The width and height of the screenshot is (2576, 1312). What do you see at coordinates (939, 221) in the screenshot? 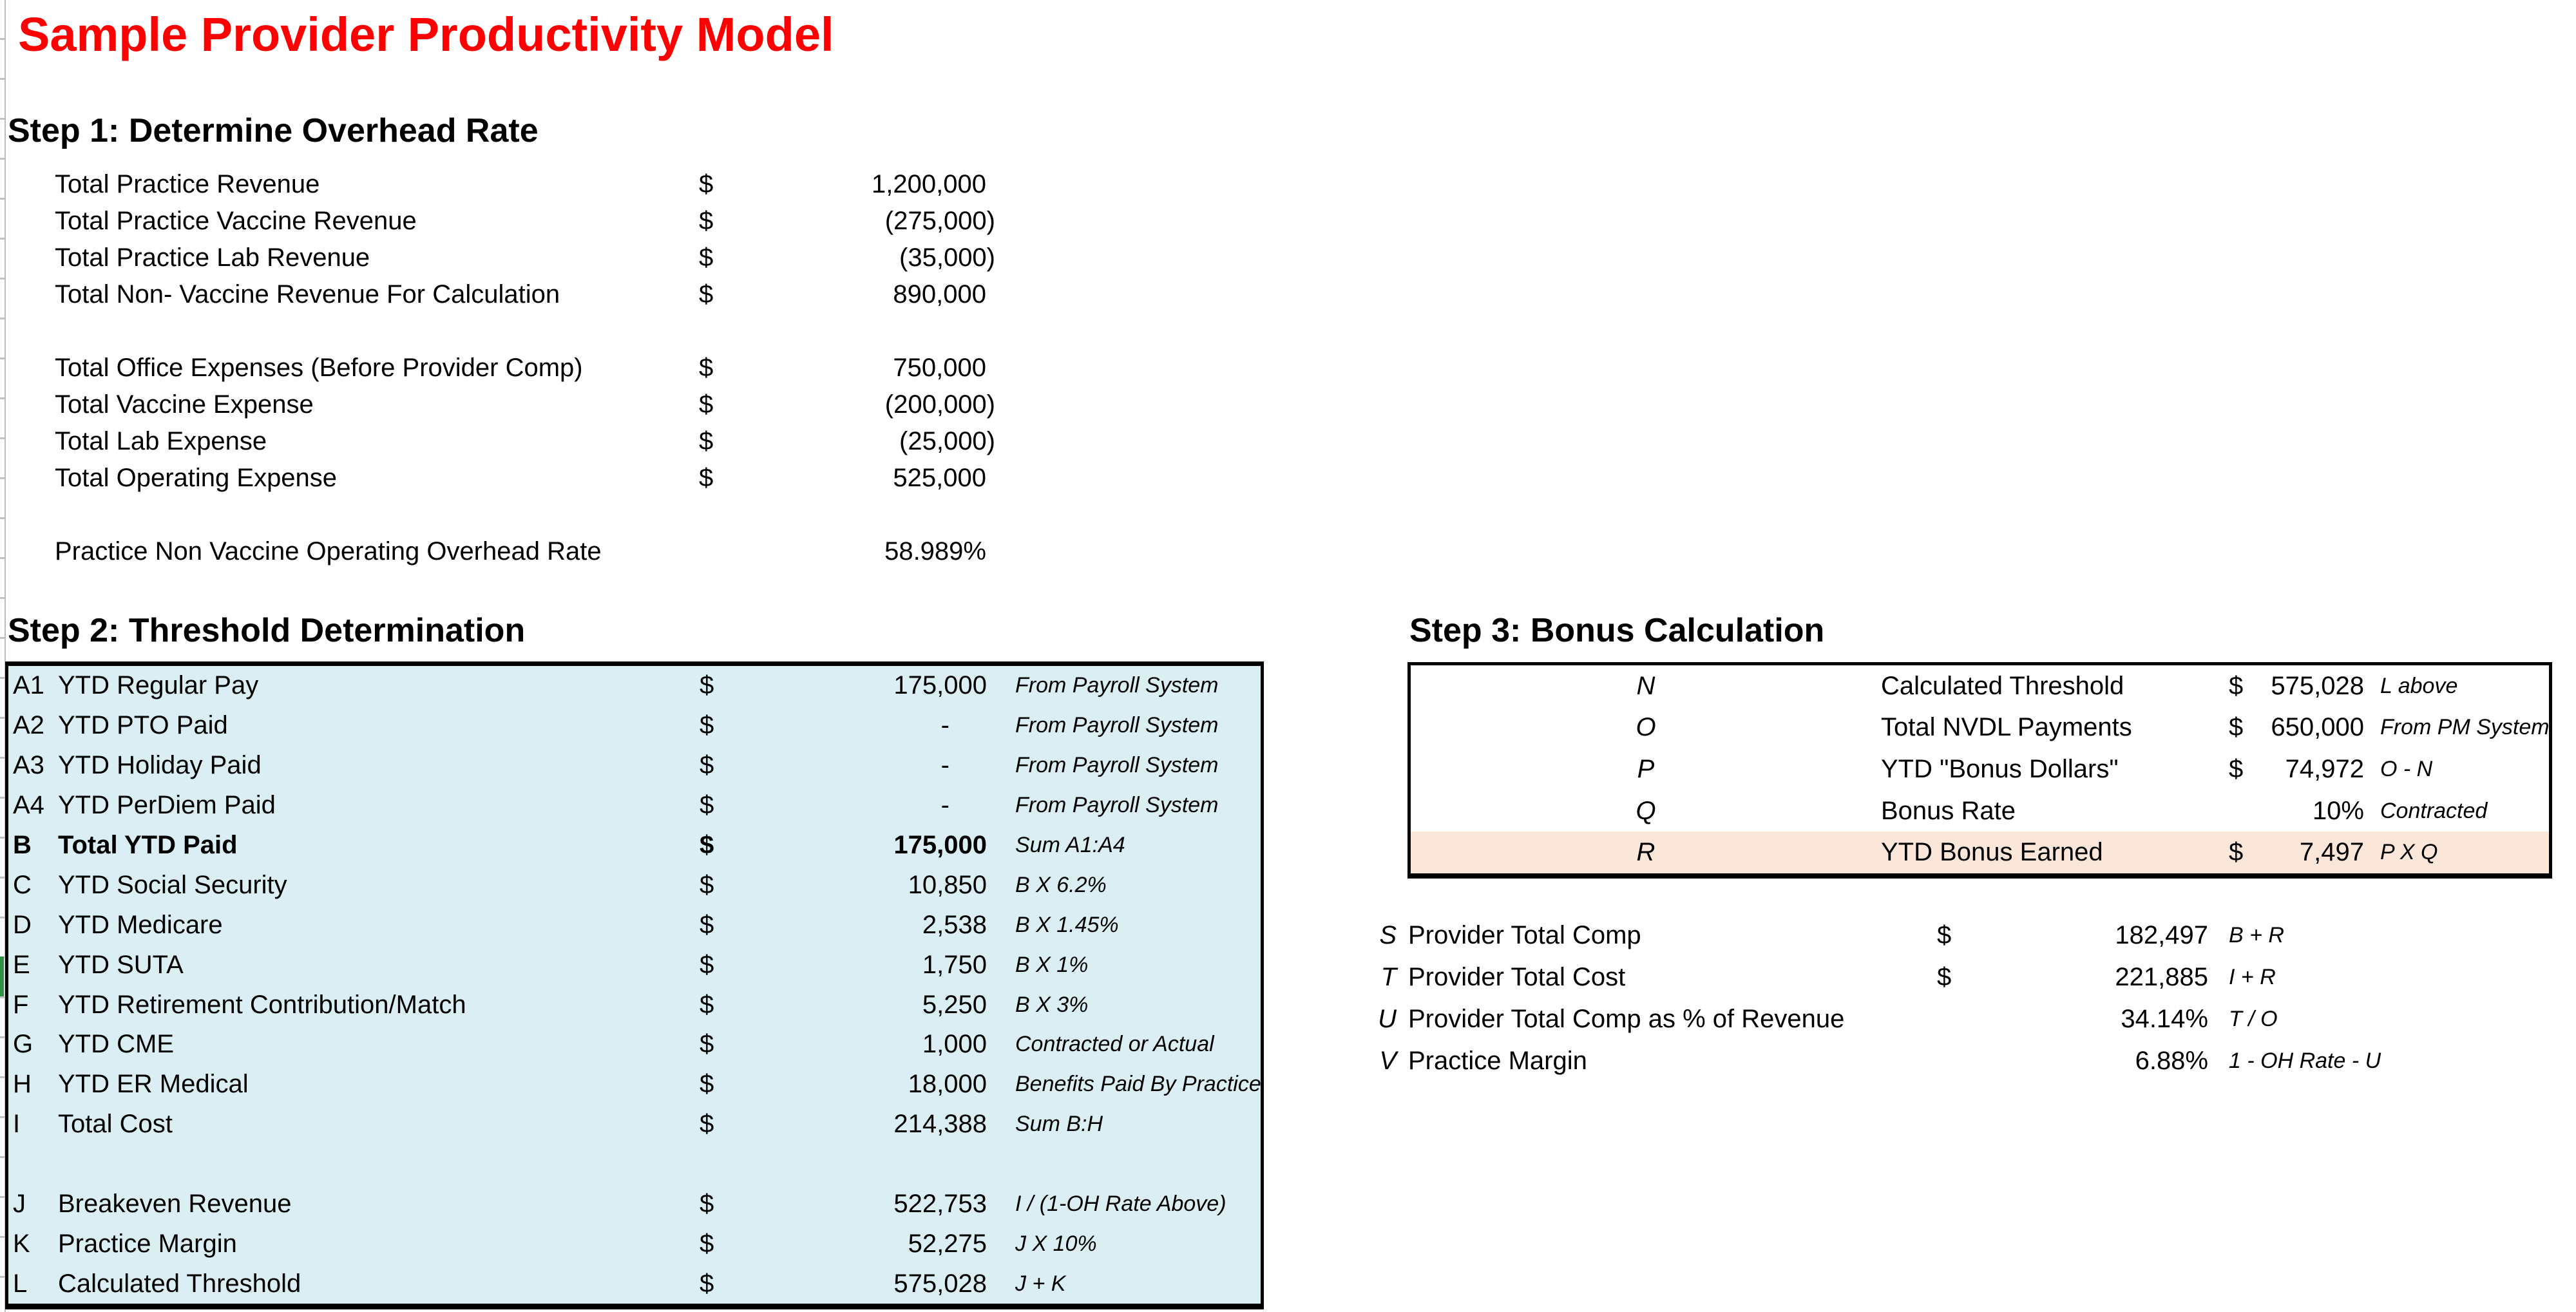
I see `amount-cell: (275,000)` at bounding box center [939, 221].